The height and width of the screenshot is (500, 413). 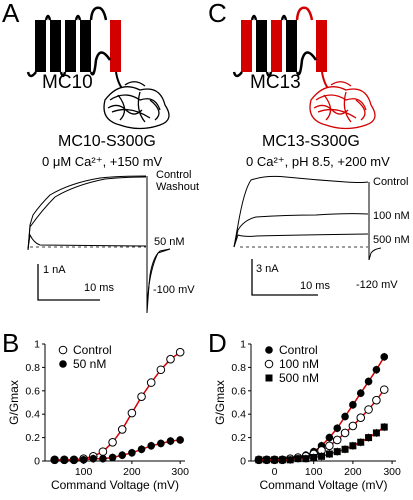 I want to click on trace-control, so click(x=87, y=213).